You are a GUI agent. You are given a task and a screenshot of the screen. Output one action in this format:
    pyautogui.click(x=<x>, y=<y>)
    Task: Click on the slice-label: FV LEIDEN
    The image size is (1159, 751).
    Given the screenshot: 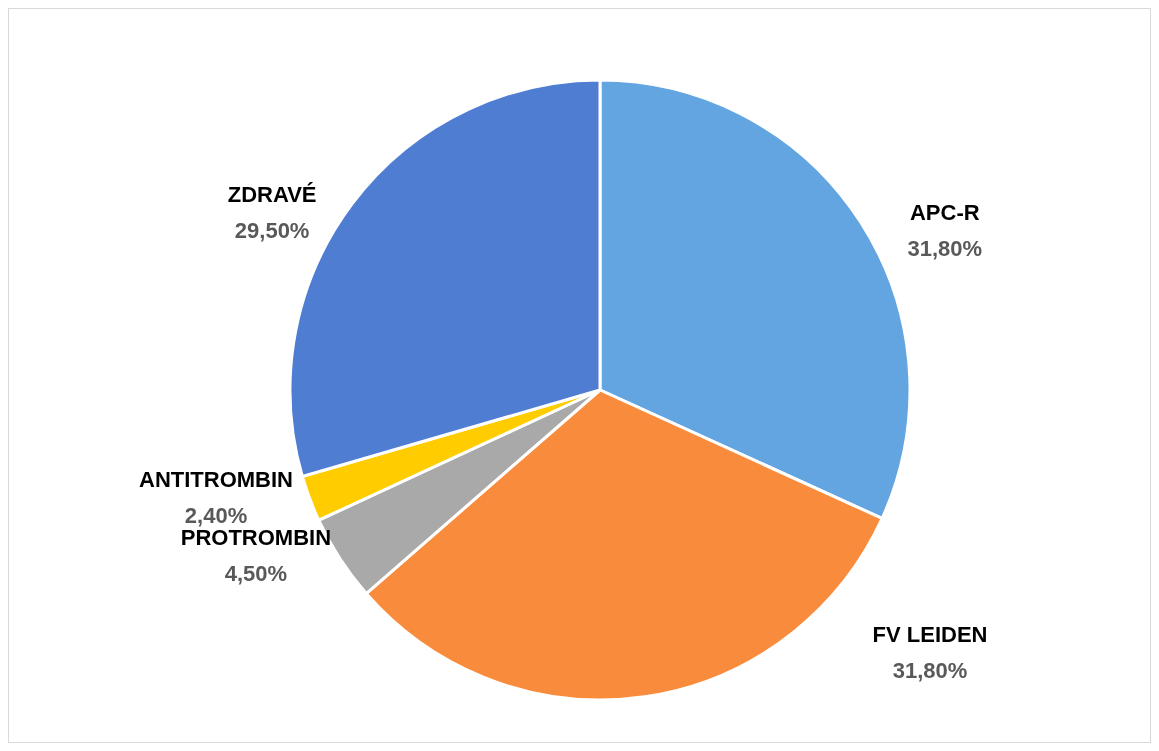 What is the action you would take?
    pyautogui.click(x=930, y=634)
    